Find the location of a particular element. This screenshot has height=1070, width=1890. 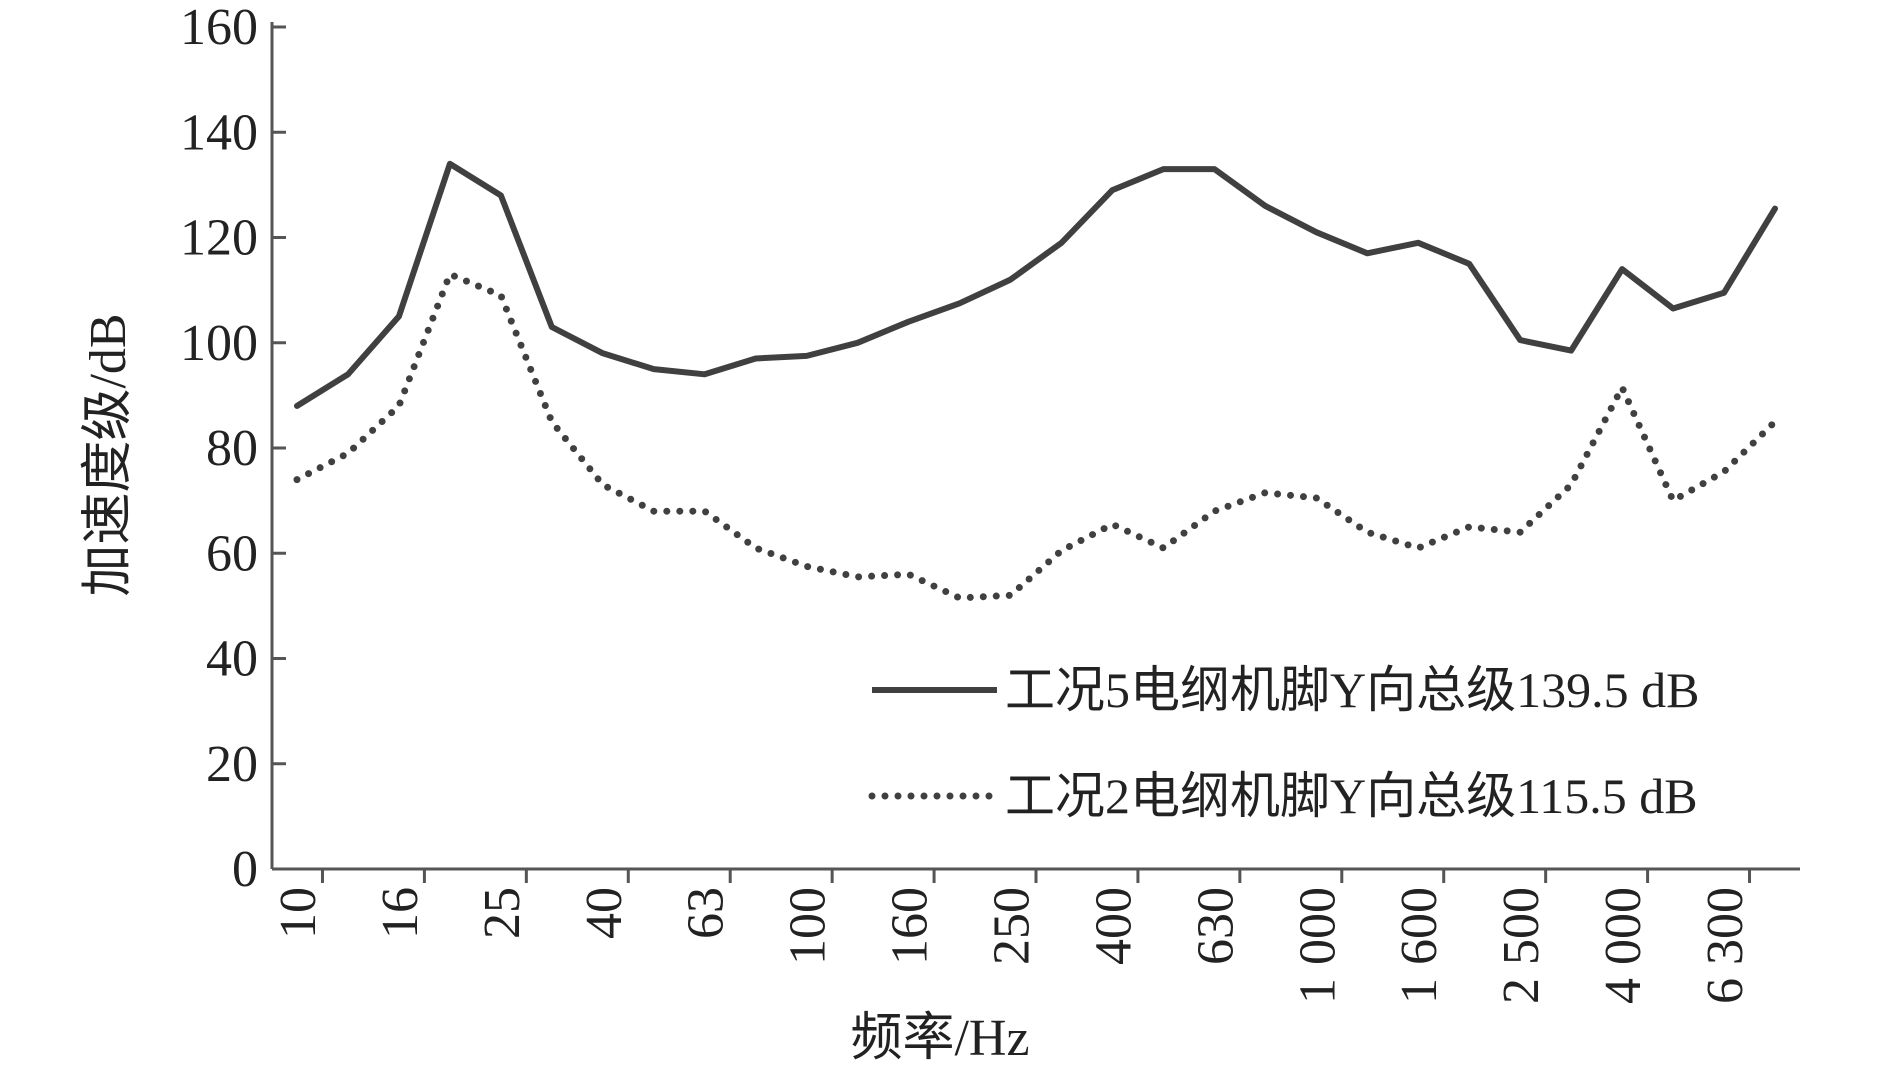

legend-label: 工况2电纲机脚Y向总级115.5 dB is located at coordinates (1351, 796).